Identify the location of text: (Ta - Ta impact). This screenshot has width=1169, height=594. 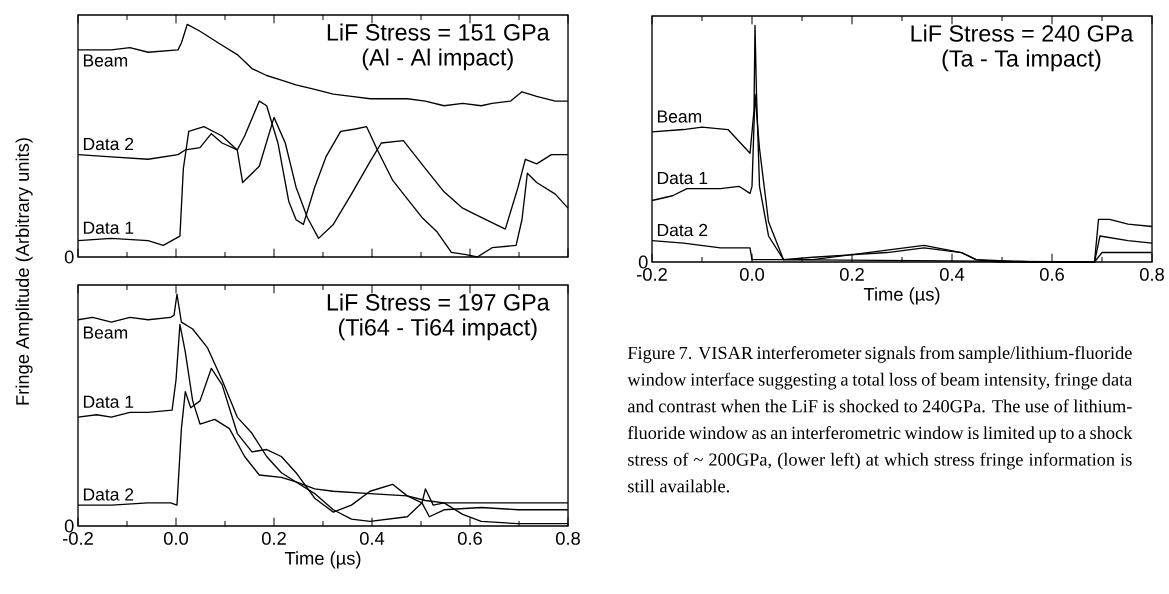
(1021, 60).